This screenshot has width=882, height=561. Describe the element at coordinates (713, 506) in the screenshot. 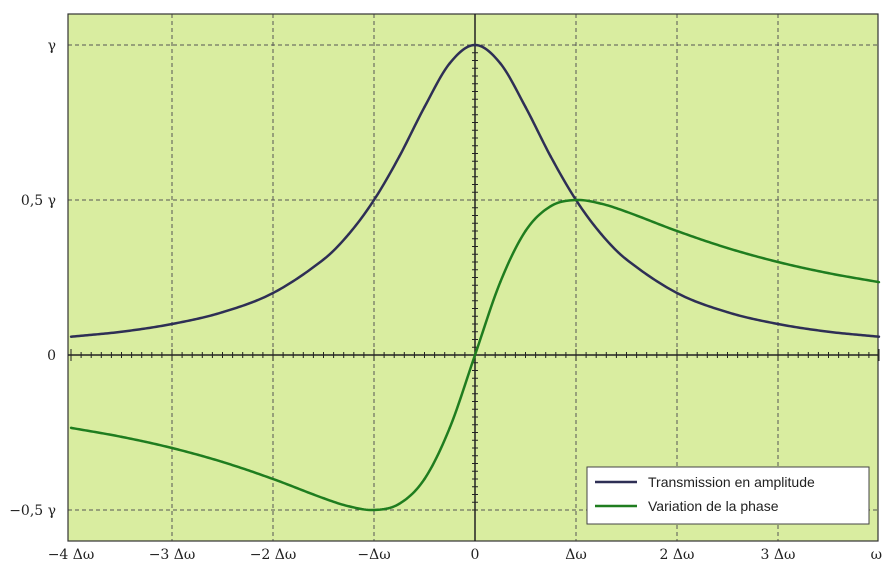

I see `legend-label-phase: Variation de la phase` at that location.